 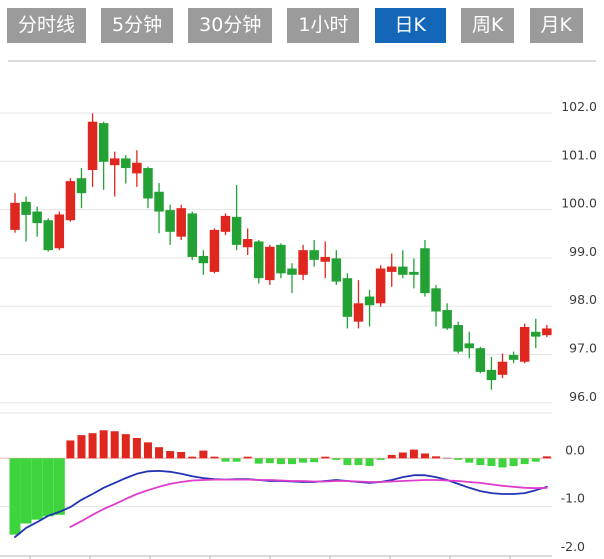 What do you see at coordinates (47, 25) in the screenshot?
I see `tab-timeframe-0: 分时线` at bounding box center [47, 25].